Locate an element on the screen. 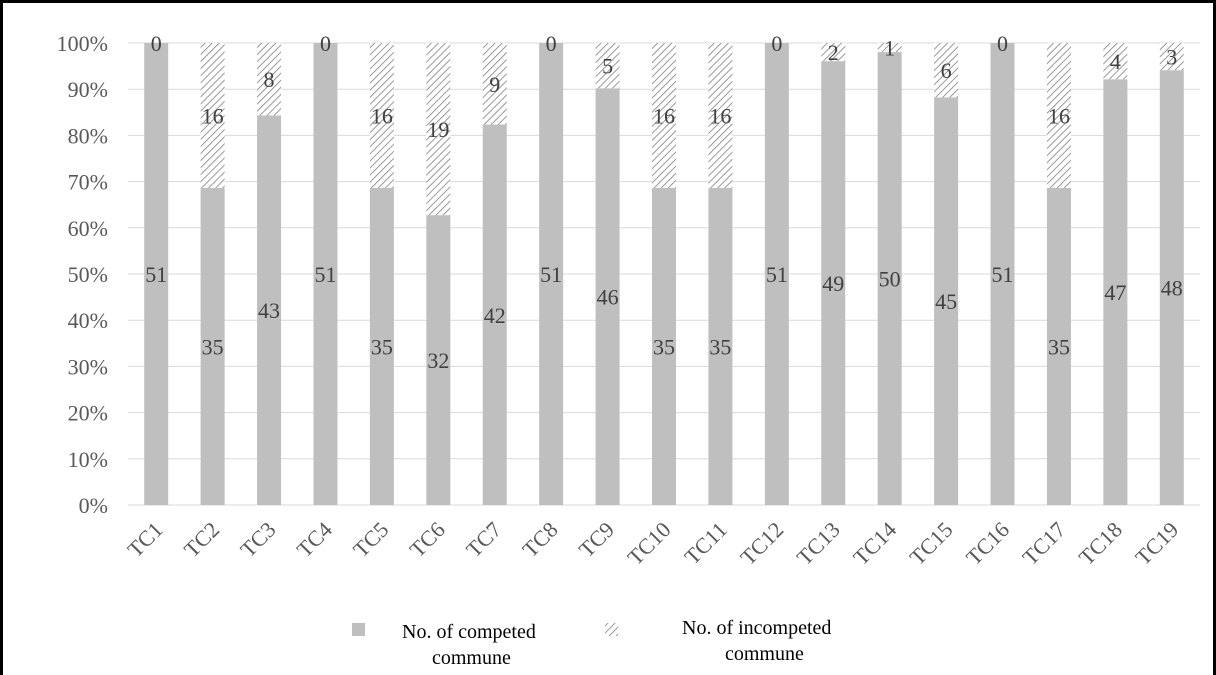 The height and width of the screenshot is (675, 1216). legend-label-incompeted-line2: commune is located at coordinates (764, 654).